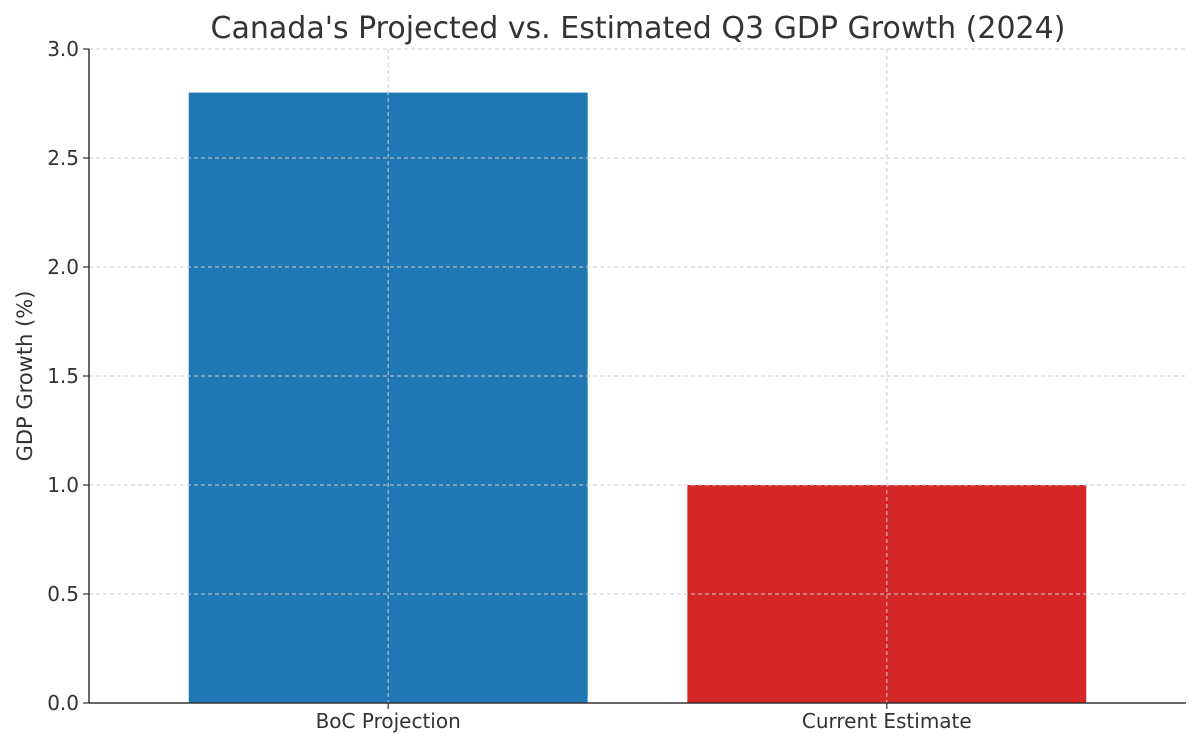 This screenshot has width=1200, height=751. I want to click on x-ticks: BoC Projection Current Estimate, so click(644, 718).